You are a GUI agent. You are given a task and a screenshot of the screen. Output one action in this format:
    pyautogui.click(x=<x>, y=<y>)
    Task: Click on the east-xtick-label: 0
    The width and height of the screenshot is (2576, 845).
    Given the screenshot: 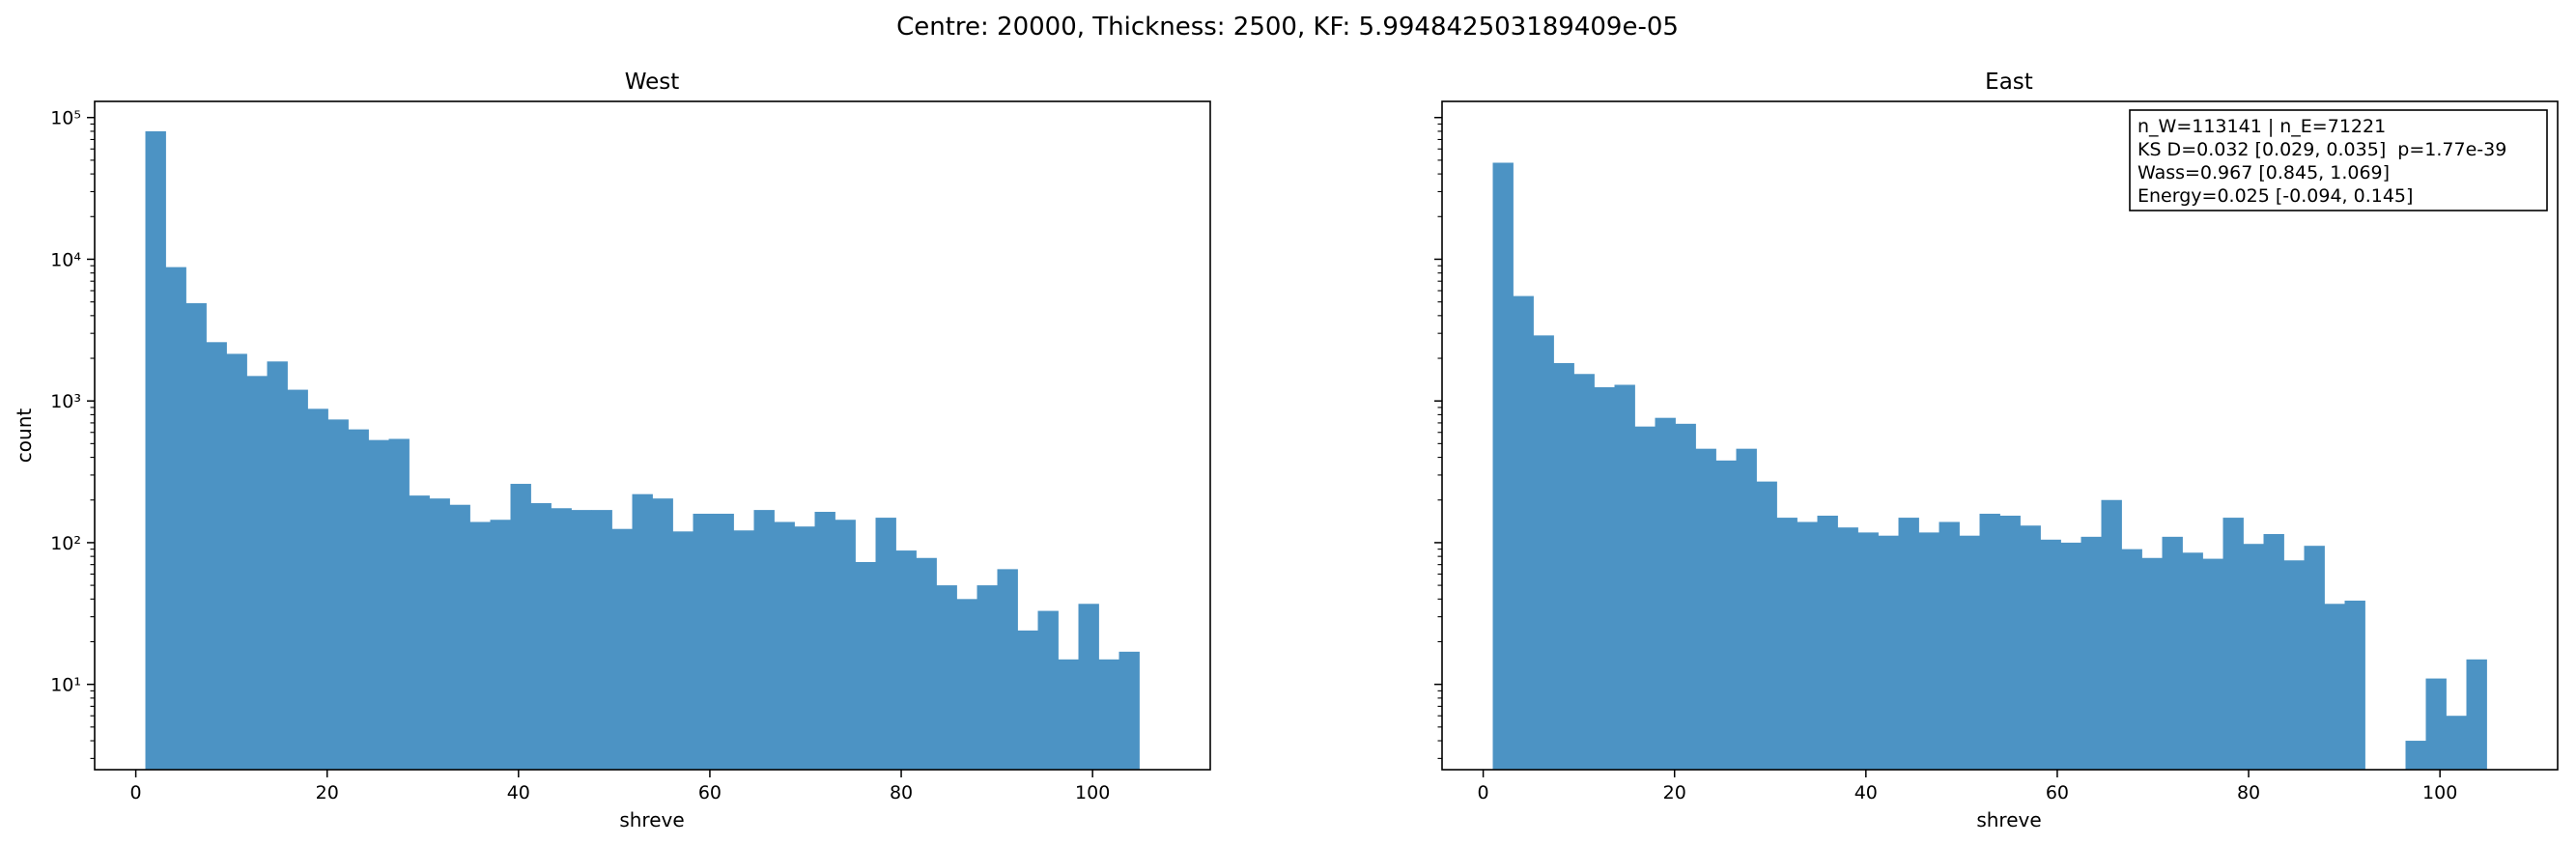 What is the action you would take?
    pyautogui.click(x=1483, y=792)
    